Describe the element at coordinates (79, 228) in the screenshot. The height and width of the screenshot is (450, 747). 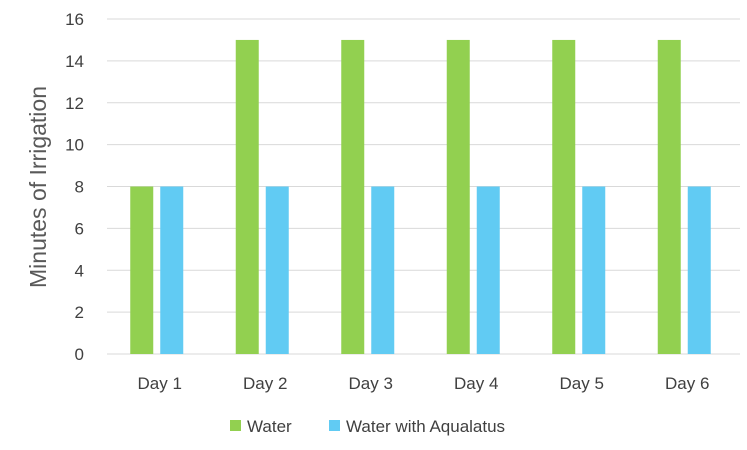
I see `y-tick-label: 6` at that location.